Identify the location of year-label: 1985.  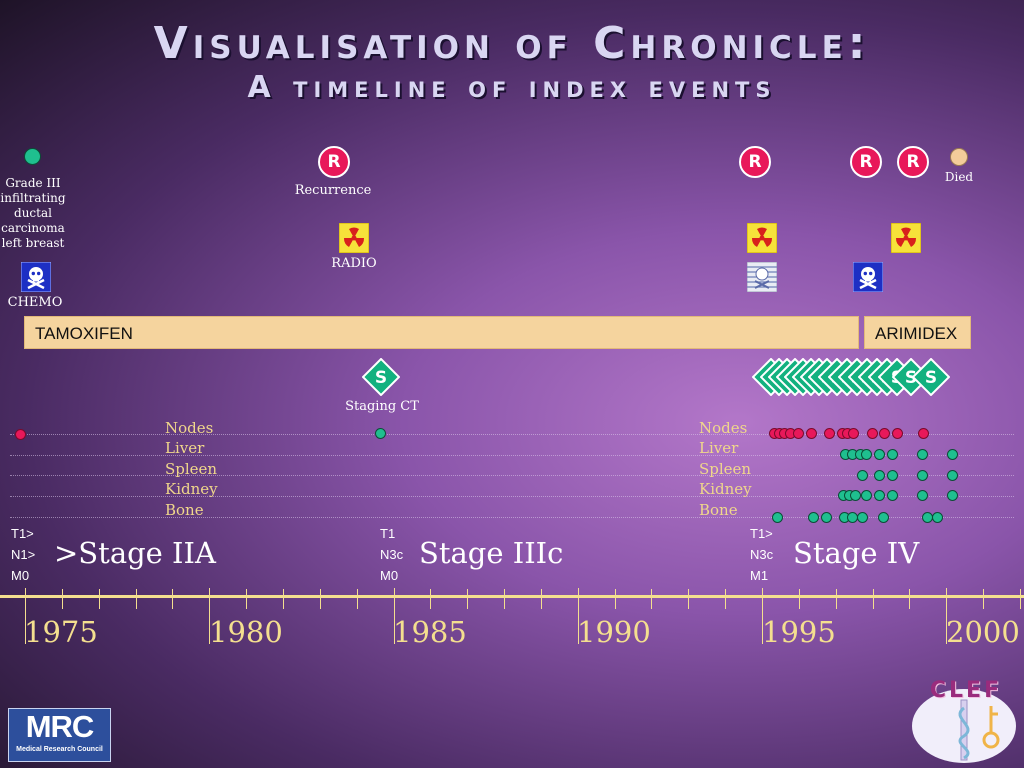
(430, 632).